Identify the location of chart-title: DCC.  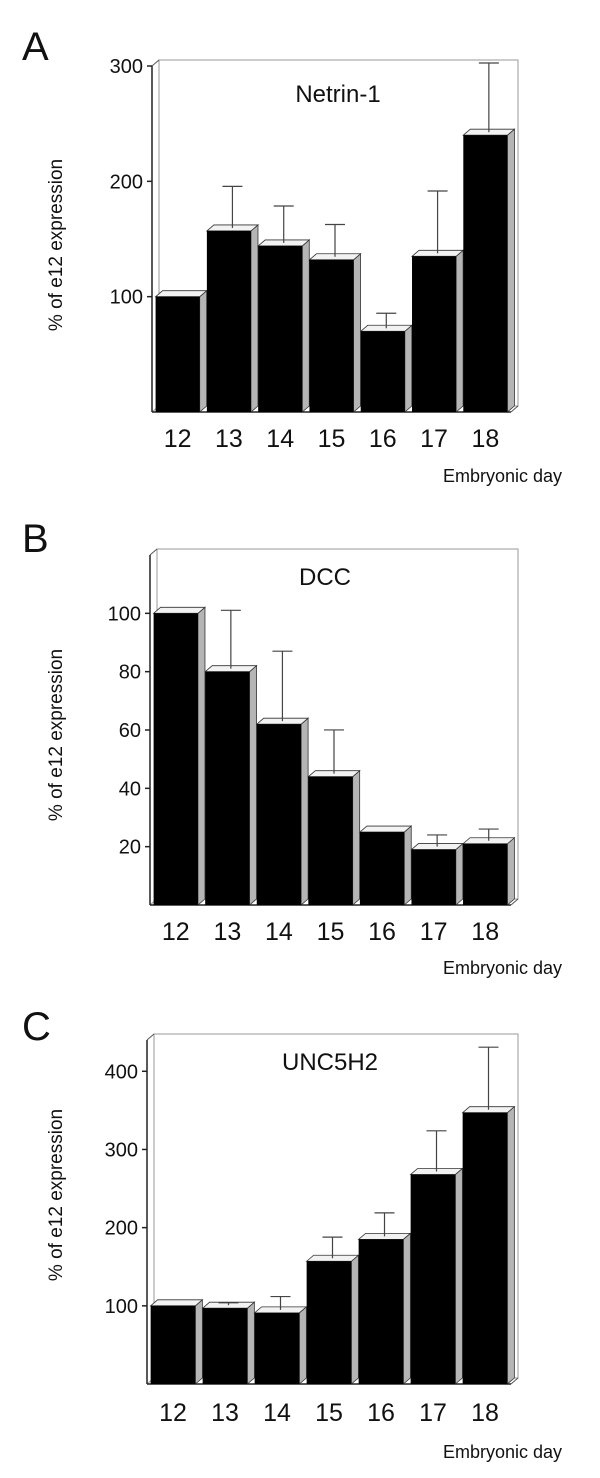
(325, 577).